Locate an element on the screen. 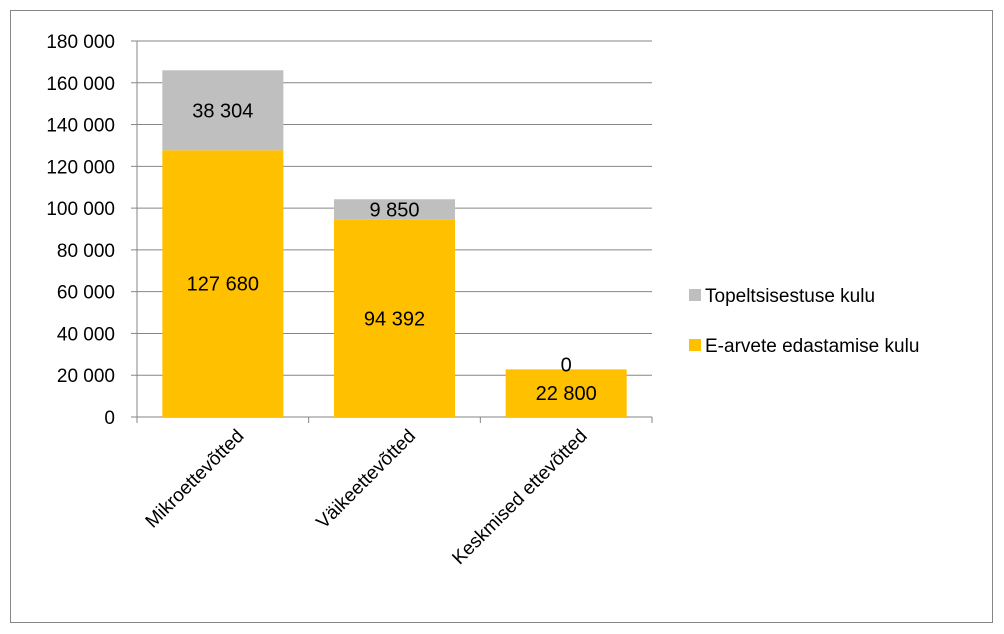 This screenshot has height=634, width=1004. data-label: 22 800 is located at coordinates (566, 394).